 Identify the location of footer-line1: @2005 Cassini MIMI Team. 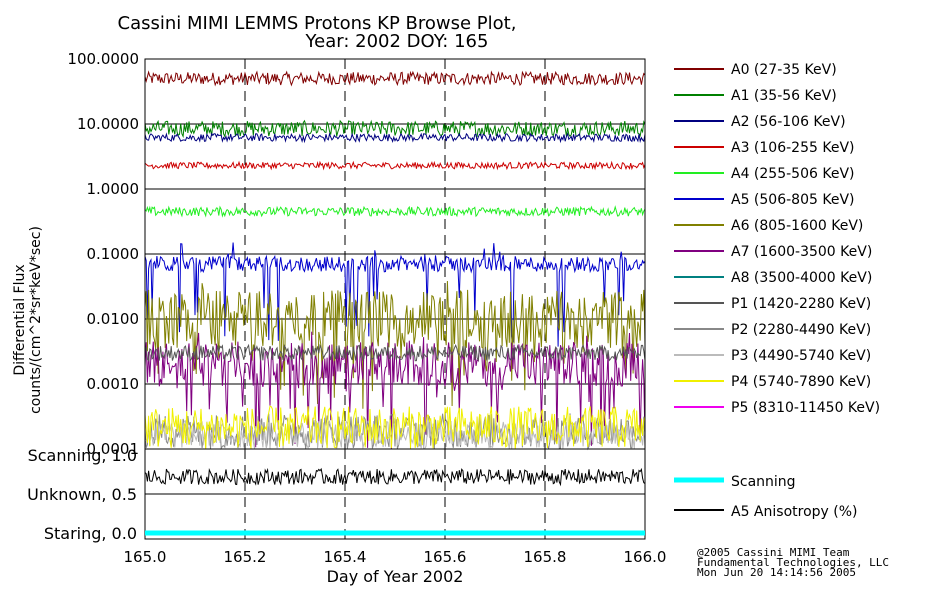
(773, 552).